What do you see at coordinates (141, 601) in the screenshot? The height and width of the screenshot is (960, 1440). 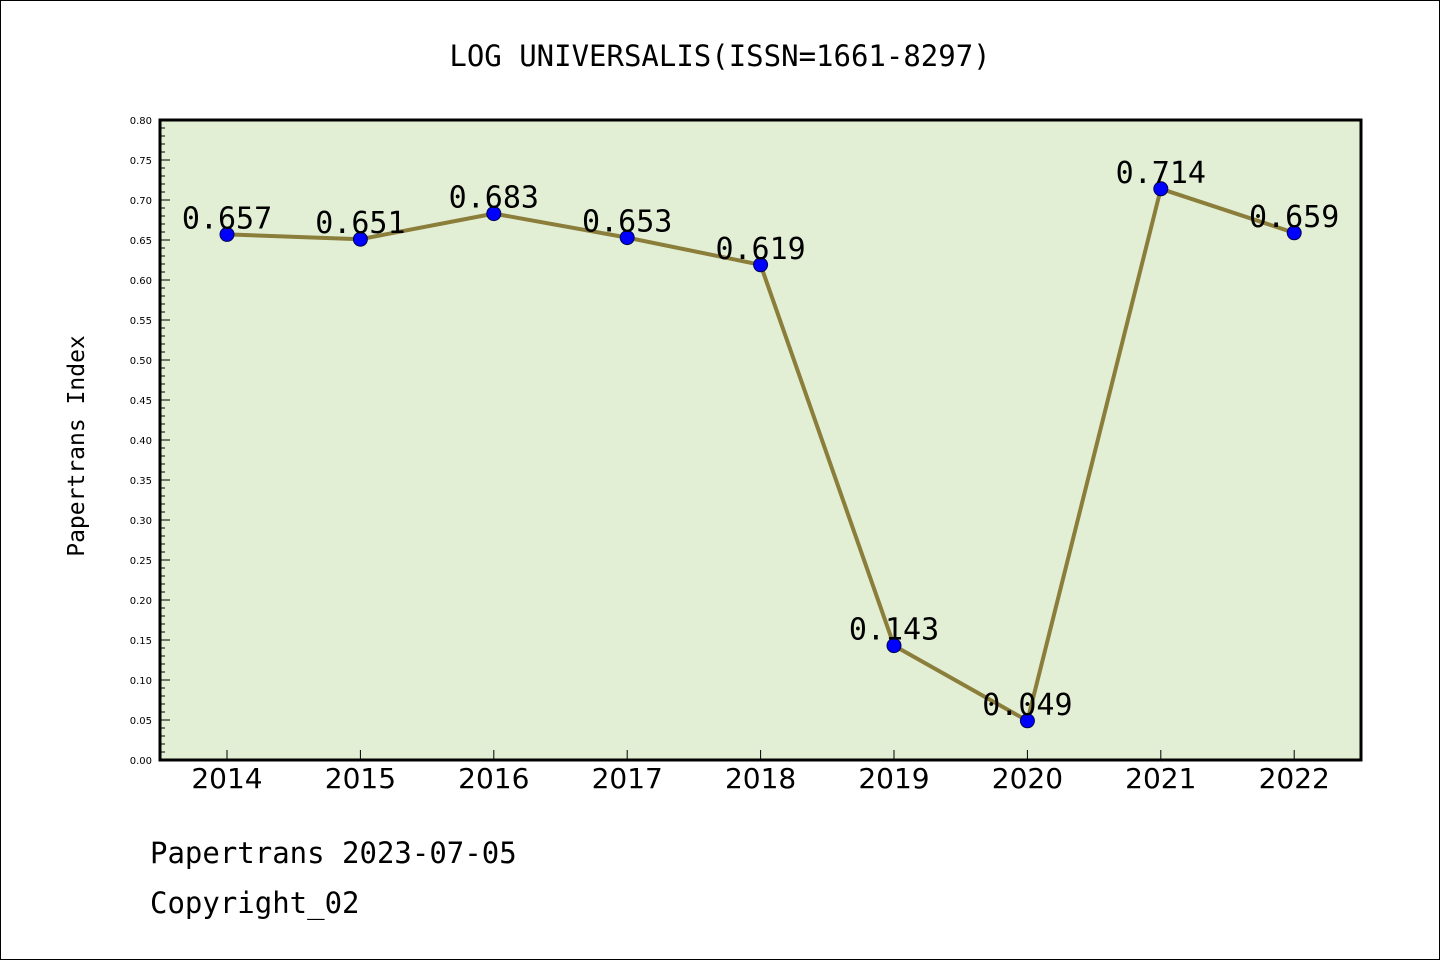 I see `y-tick-label: 0.20` at bounding box center [141, 601].